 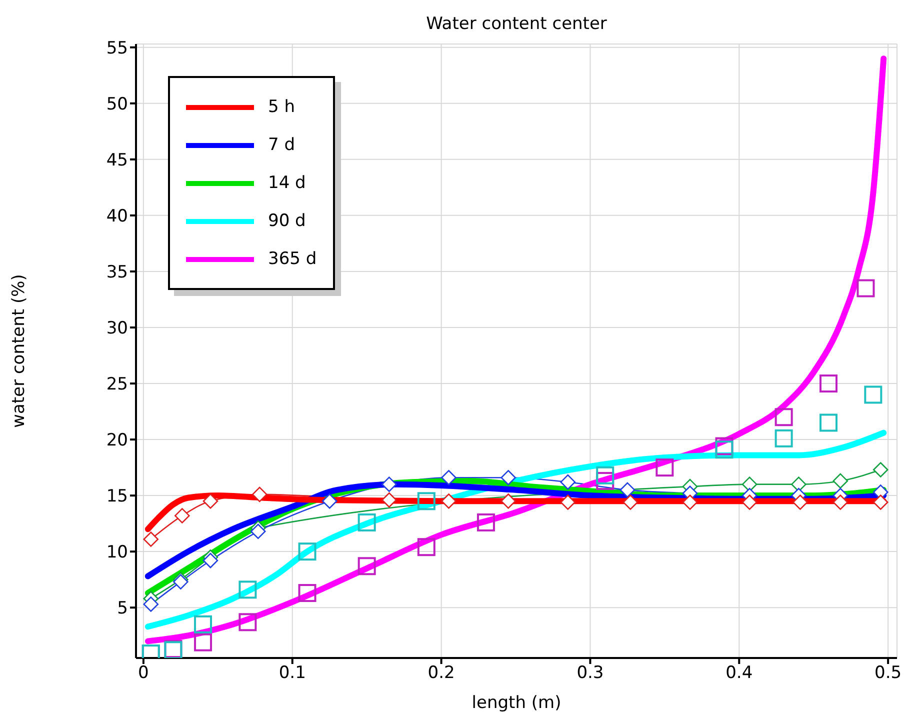 What do you see at coordinates (117, 384) in the screenshot?
I see `y-tick-label: 25` at bounding box center [117, 384].